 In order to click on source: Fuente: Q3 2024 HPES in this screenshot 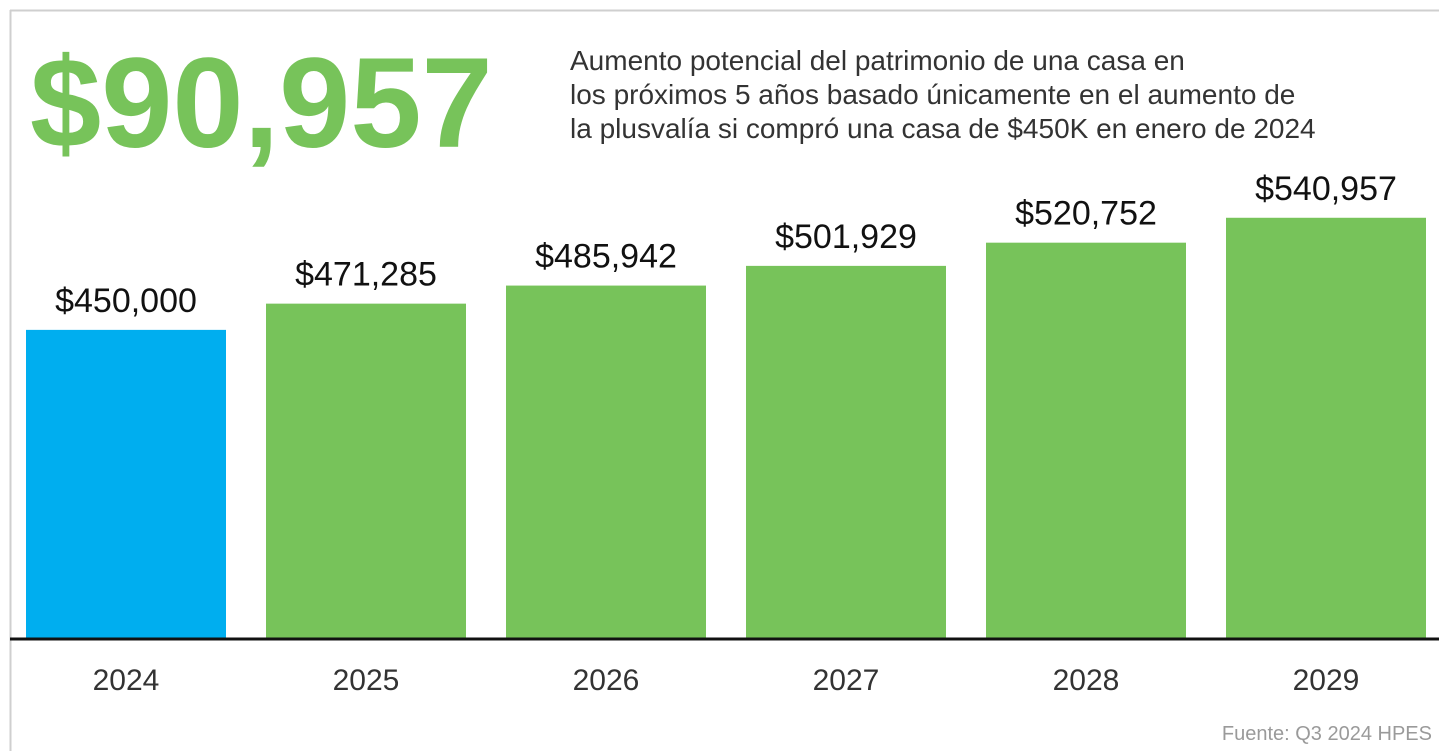, I will do `click(1327, 734)`.